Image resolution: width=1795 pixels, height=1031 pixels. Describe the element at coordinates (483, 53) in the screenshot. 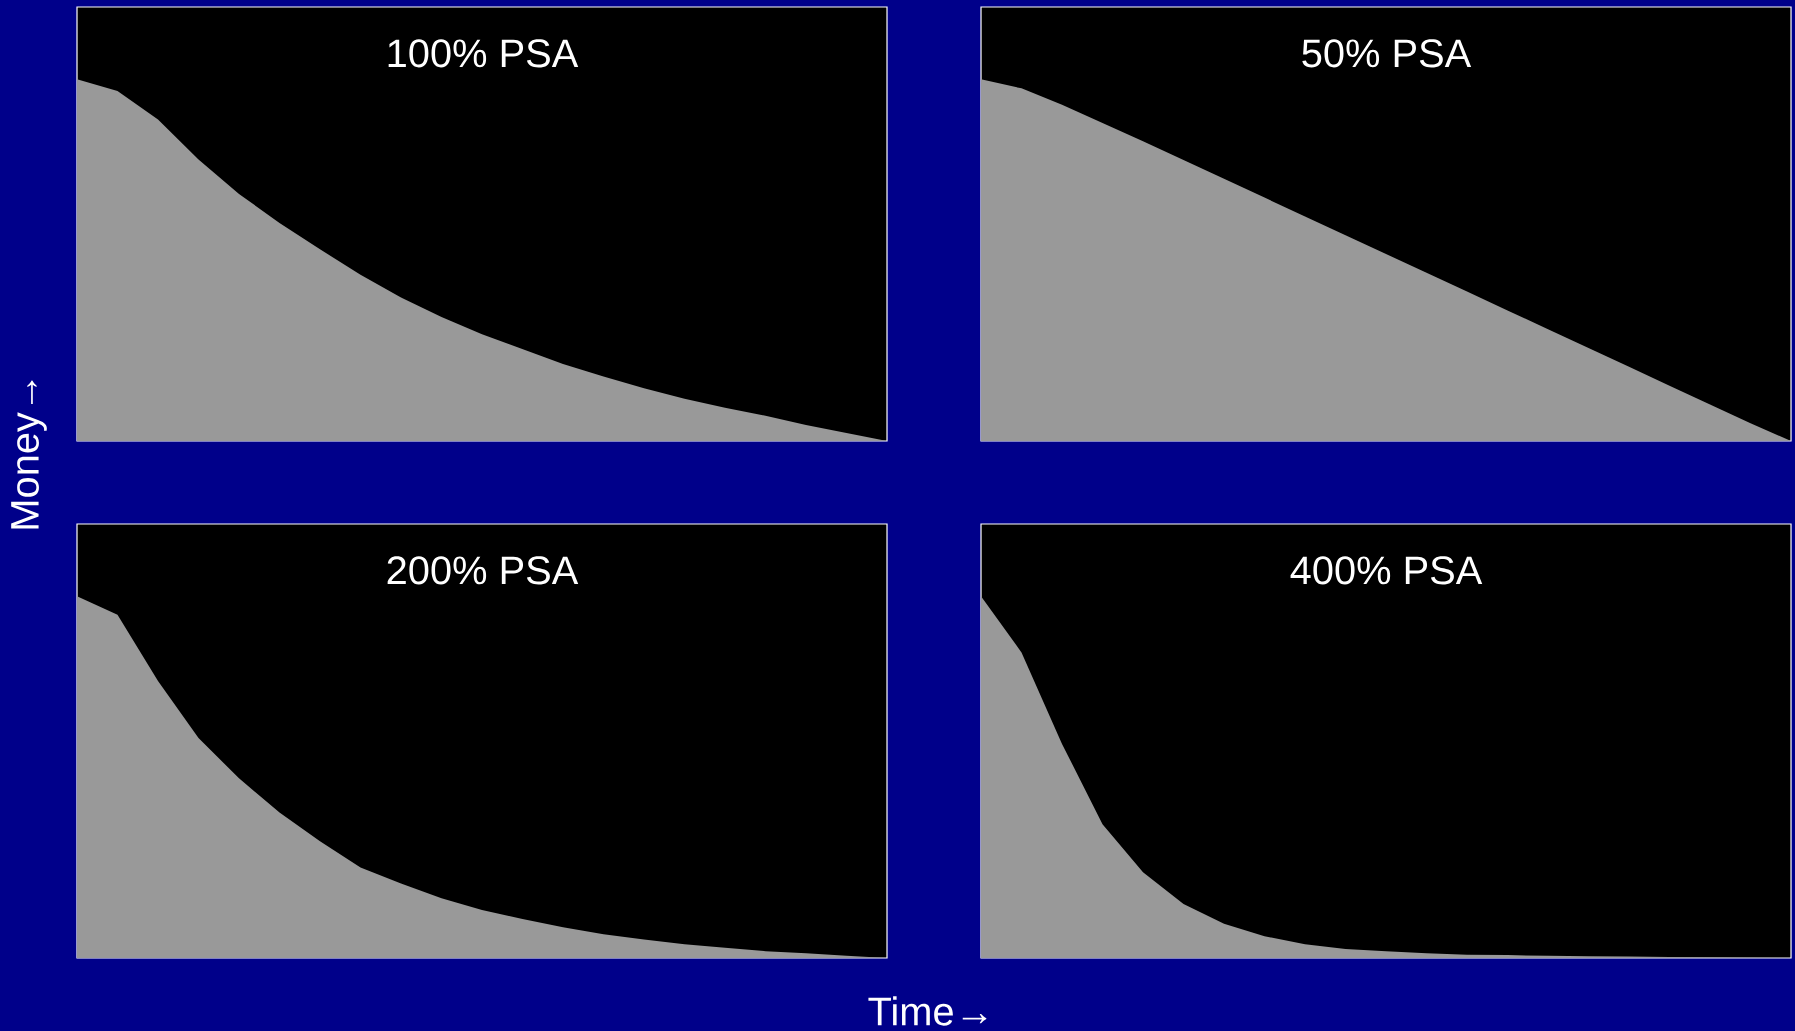

I see `chart-title: 100% PSA` at that location.